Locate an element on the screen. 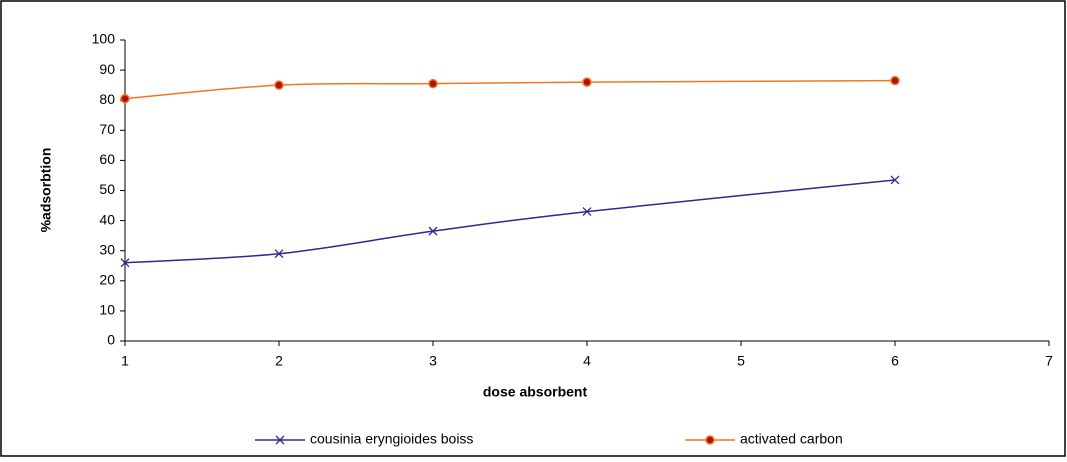 The image size is (1067, 462). y-tick-label: 80 is located at coordinates (107, 99).